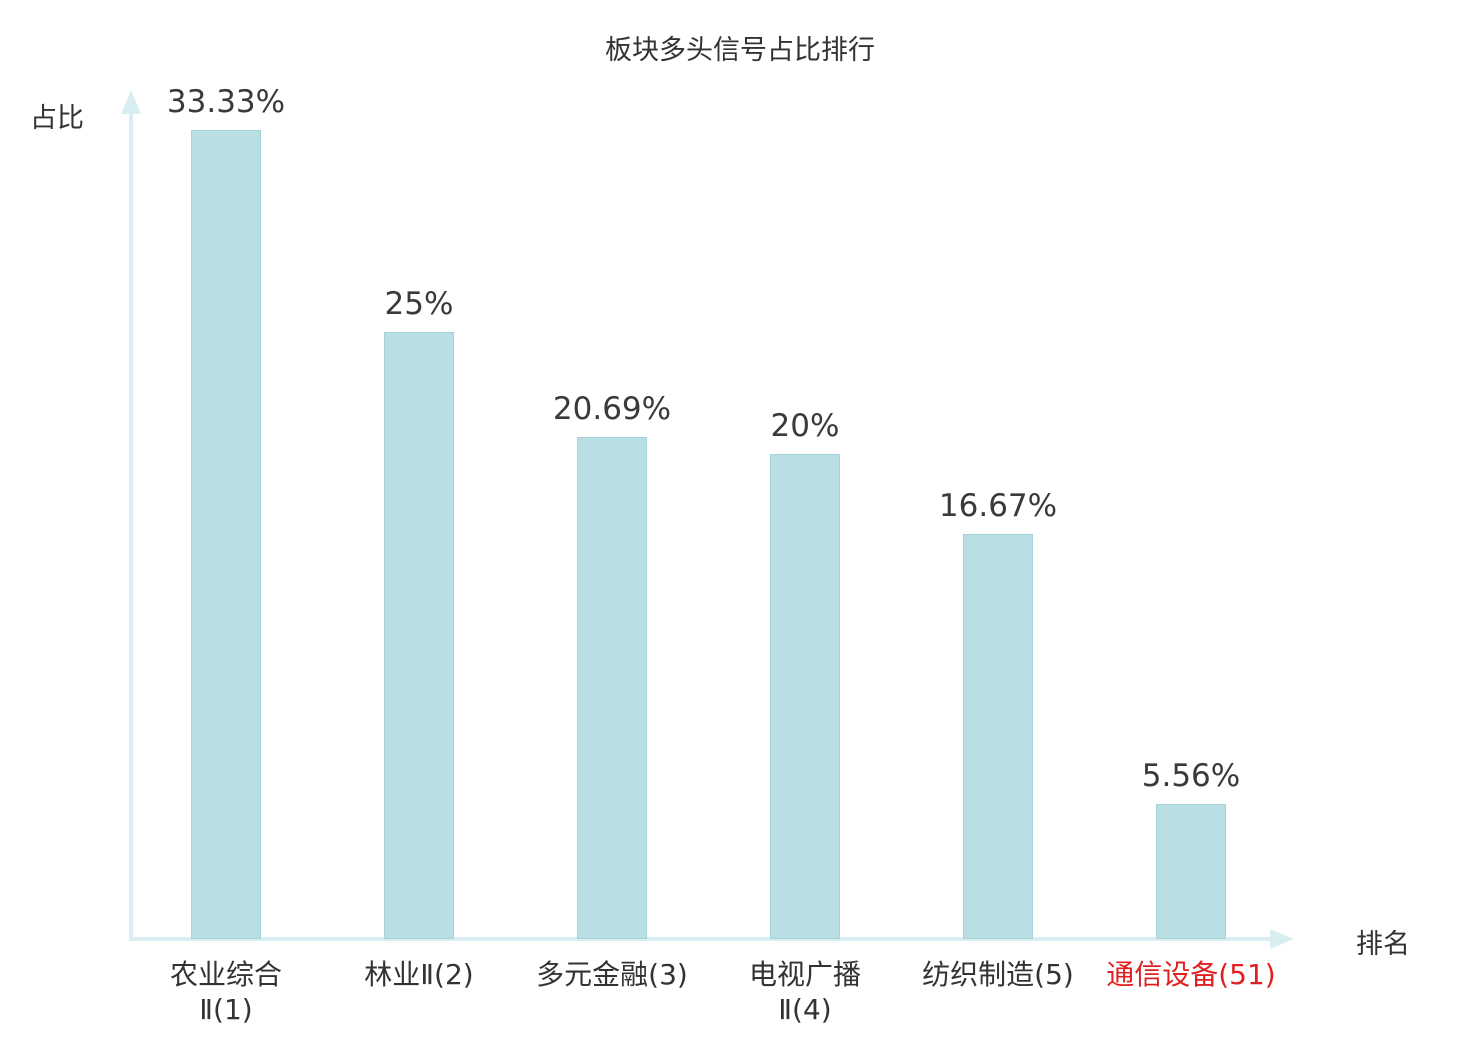 This screenshot has width=1480, height=1040. Describe the element at coordinates (1191, 974) in the screenshot. I see `category-label: 通信设备(51)` at that location.